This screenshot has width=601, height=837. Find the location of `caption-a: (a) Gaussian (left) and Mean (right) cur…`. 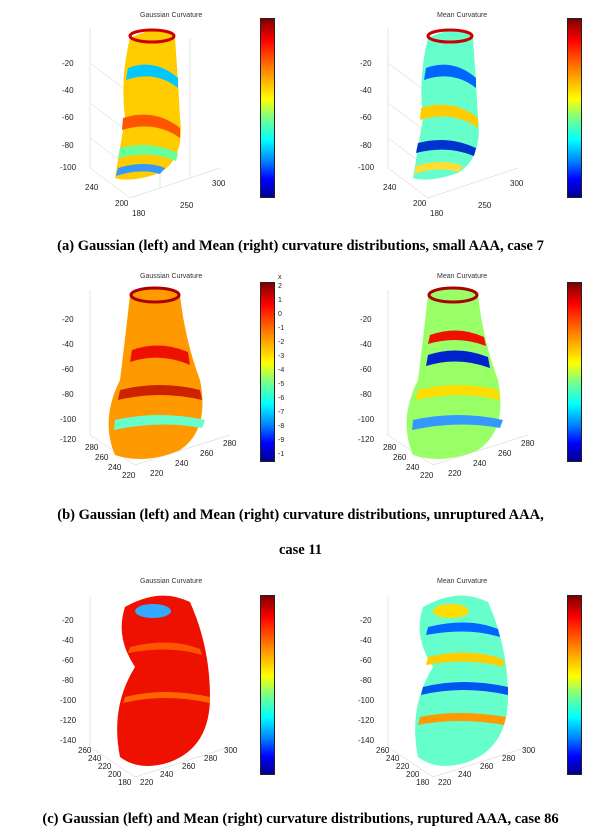

caption-a: (a) Gaussian (left) and Mean (right) cur… is located at coordinates (300, 246).